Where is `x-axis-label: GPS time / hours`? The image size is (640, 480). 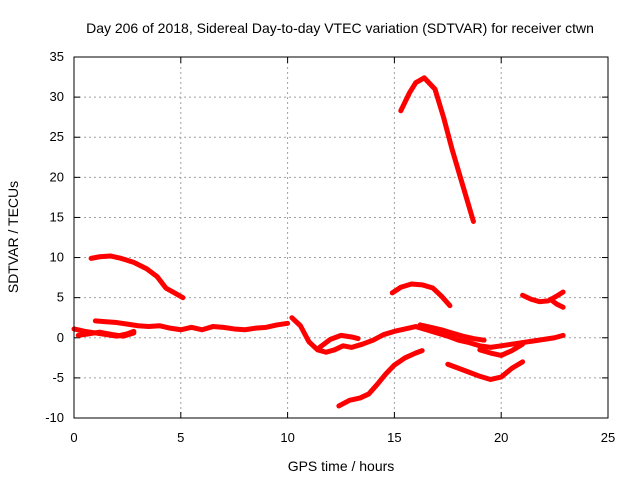
x-axis-label: GPS time / hours is located at coordinates (341, 466).